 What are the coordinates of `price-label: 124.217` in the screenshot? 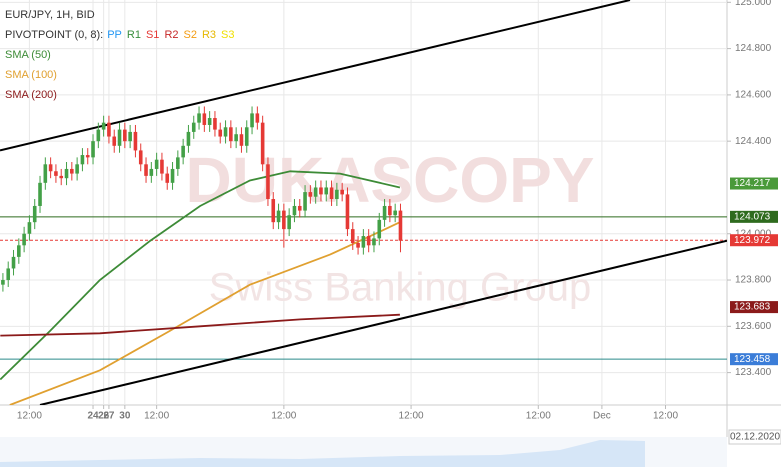 It's located at (752, 183).